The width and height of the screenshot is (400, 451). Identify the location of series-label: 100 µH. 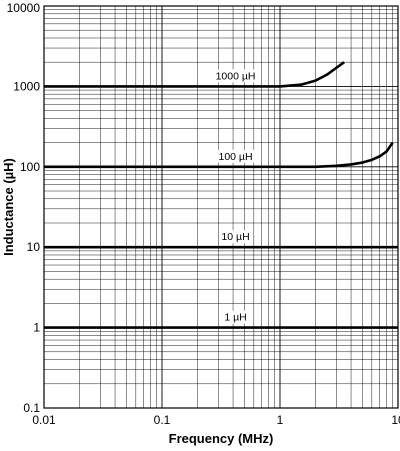
(236, 157).